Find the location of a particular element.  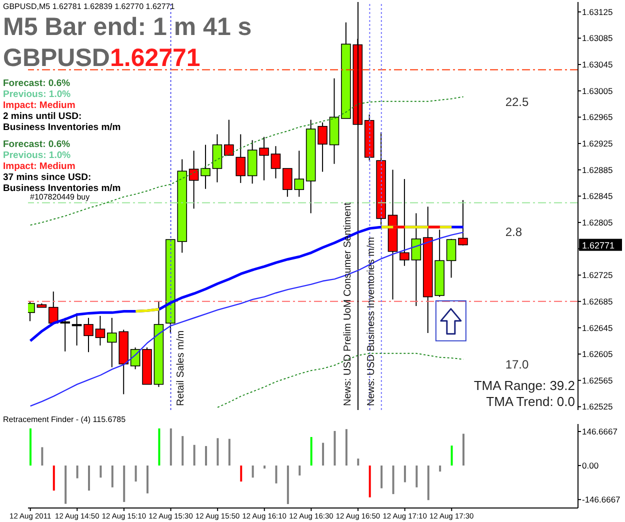

chart-title: GBPUSD,M5 1.62781 1.62839 1.62770 1.62771 is located at coordinates (89, 6).